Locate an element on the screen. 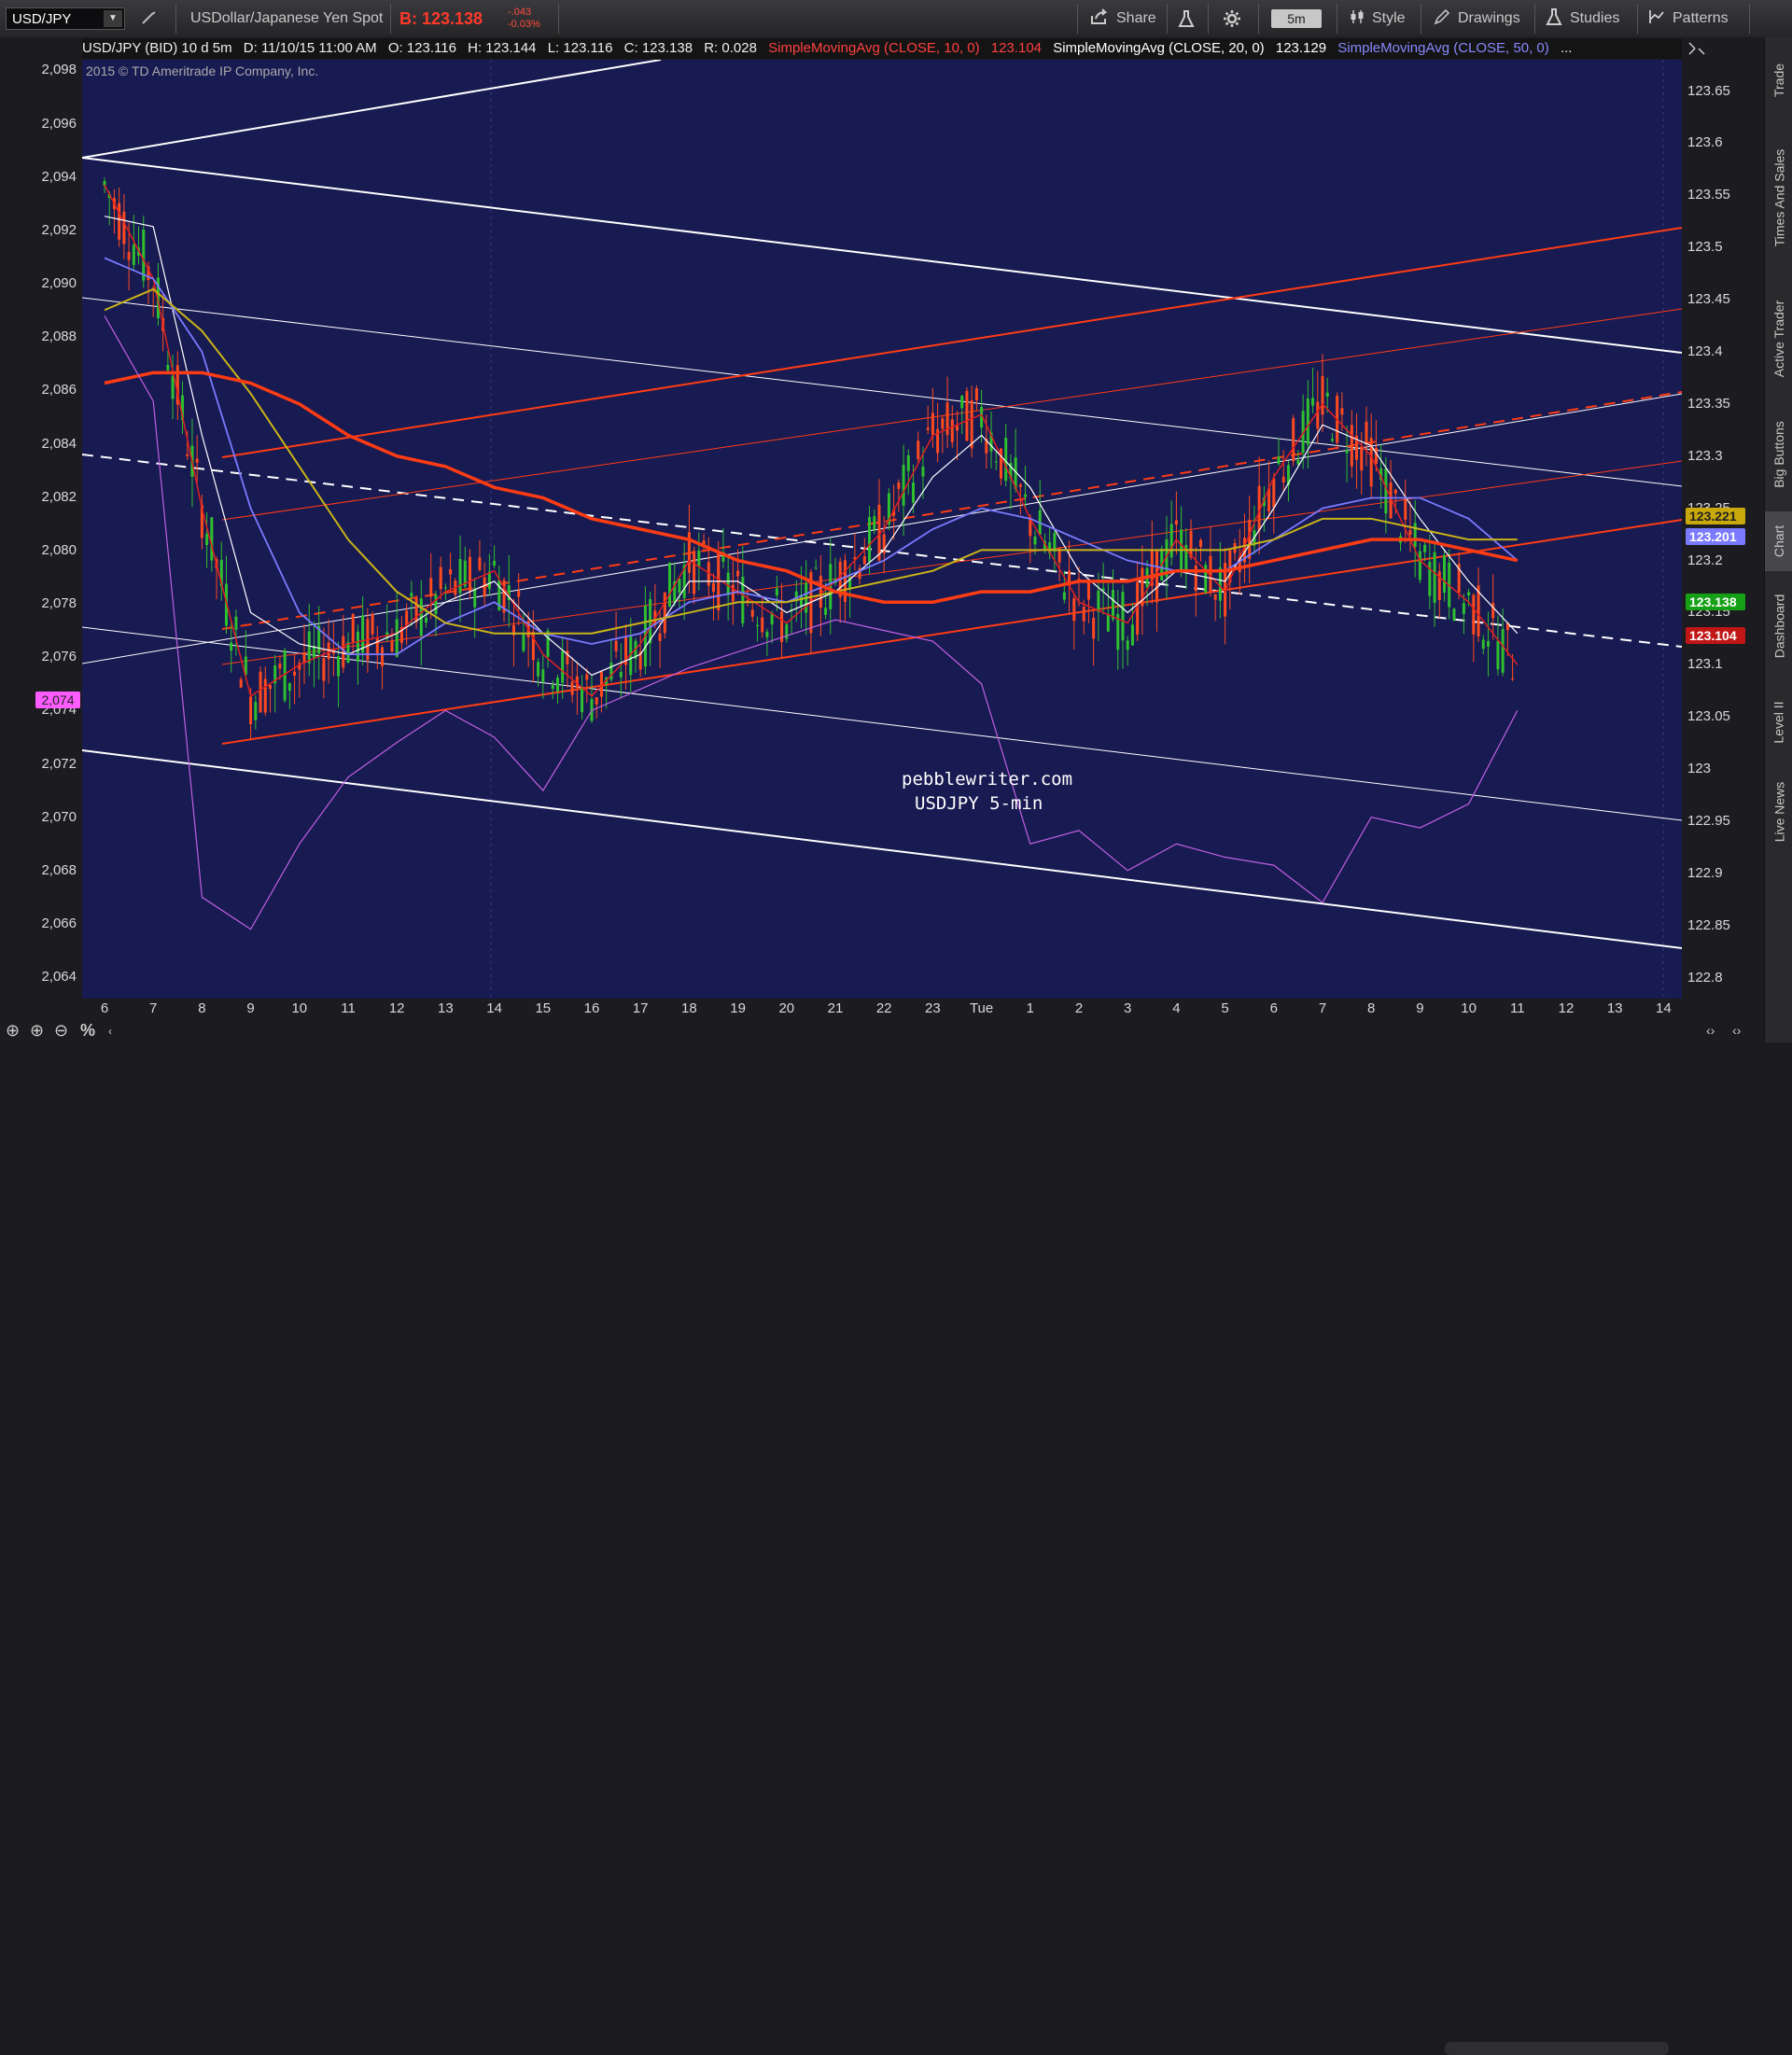 The image size is (1792, 2055). price-axis-tick: 123.65 is located at coordinates (1708, 90).